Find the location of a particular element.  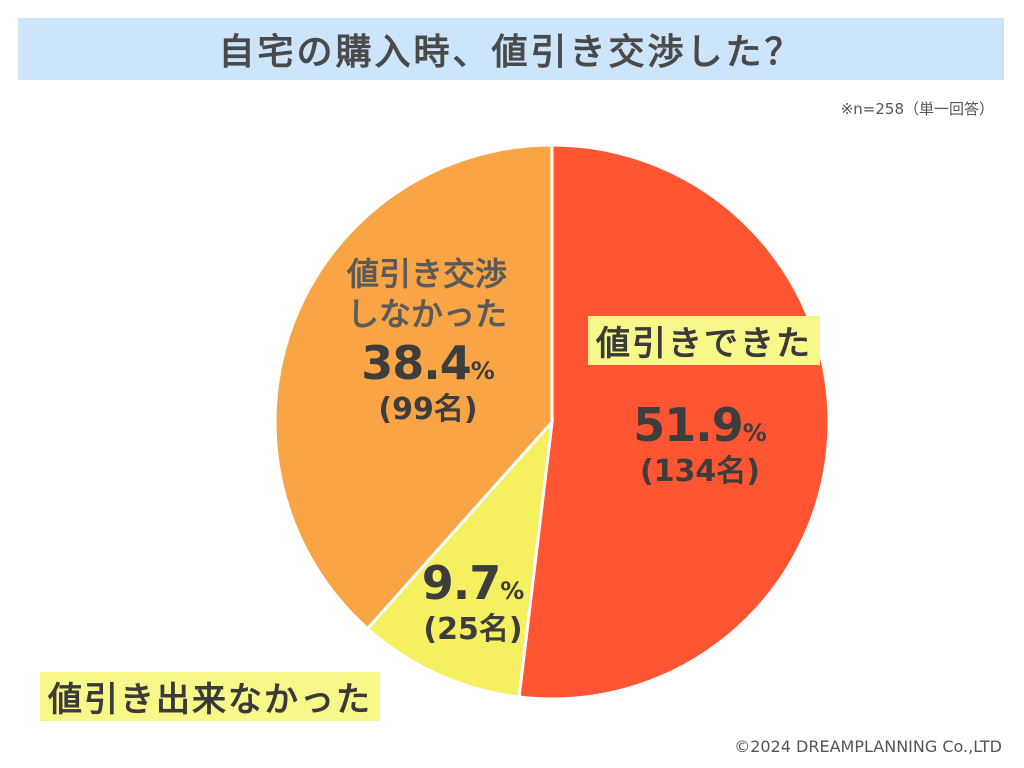

chart-title: 自宅の購入時、値引き交渉した？ is located at coordinates (511, 52).